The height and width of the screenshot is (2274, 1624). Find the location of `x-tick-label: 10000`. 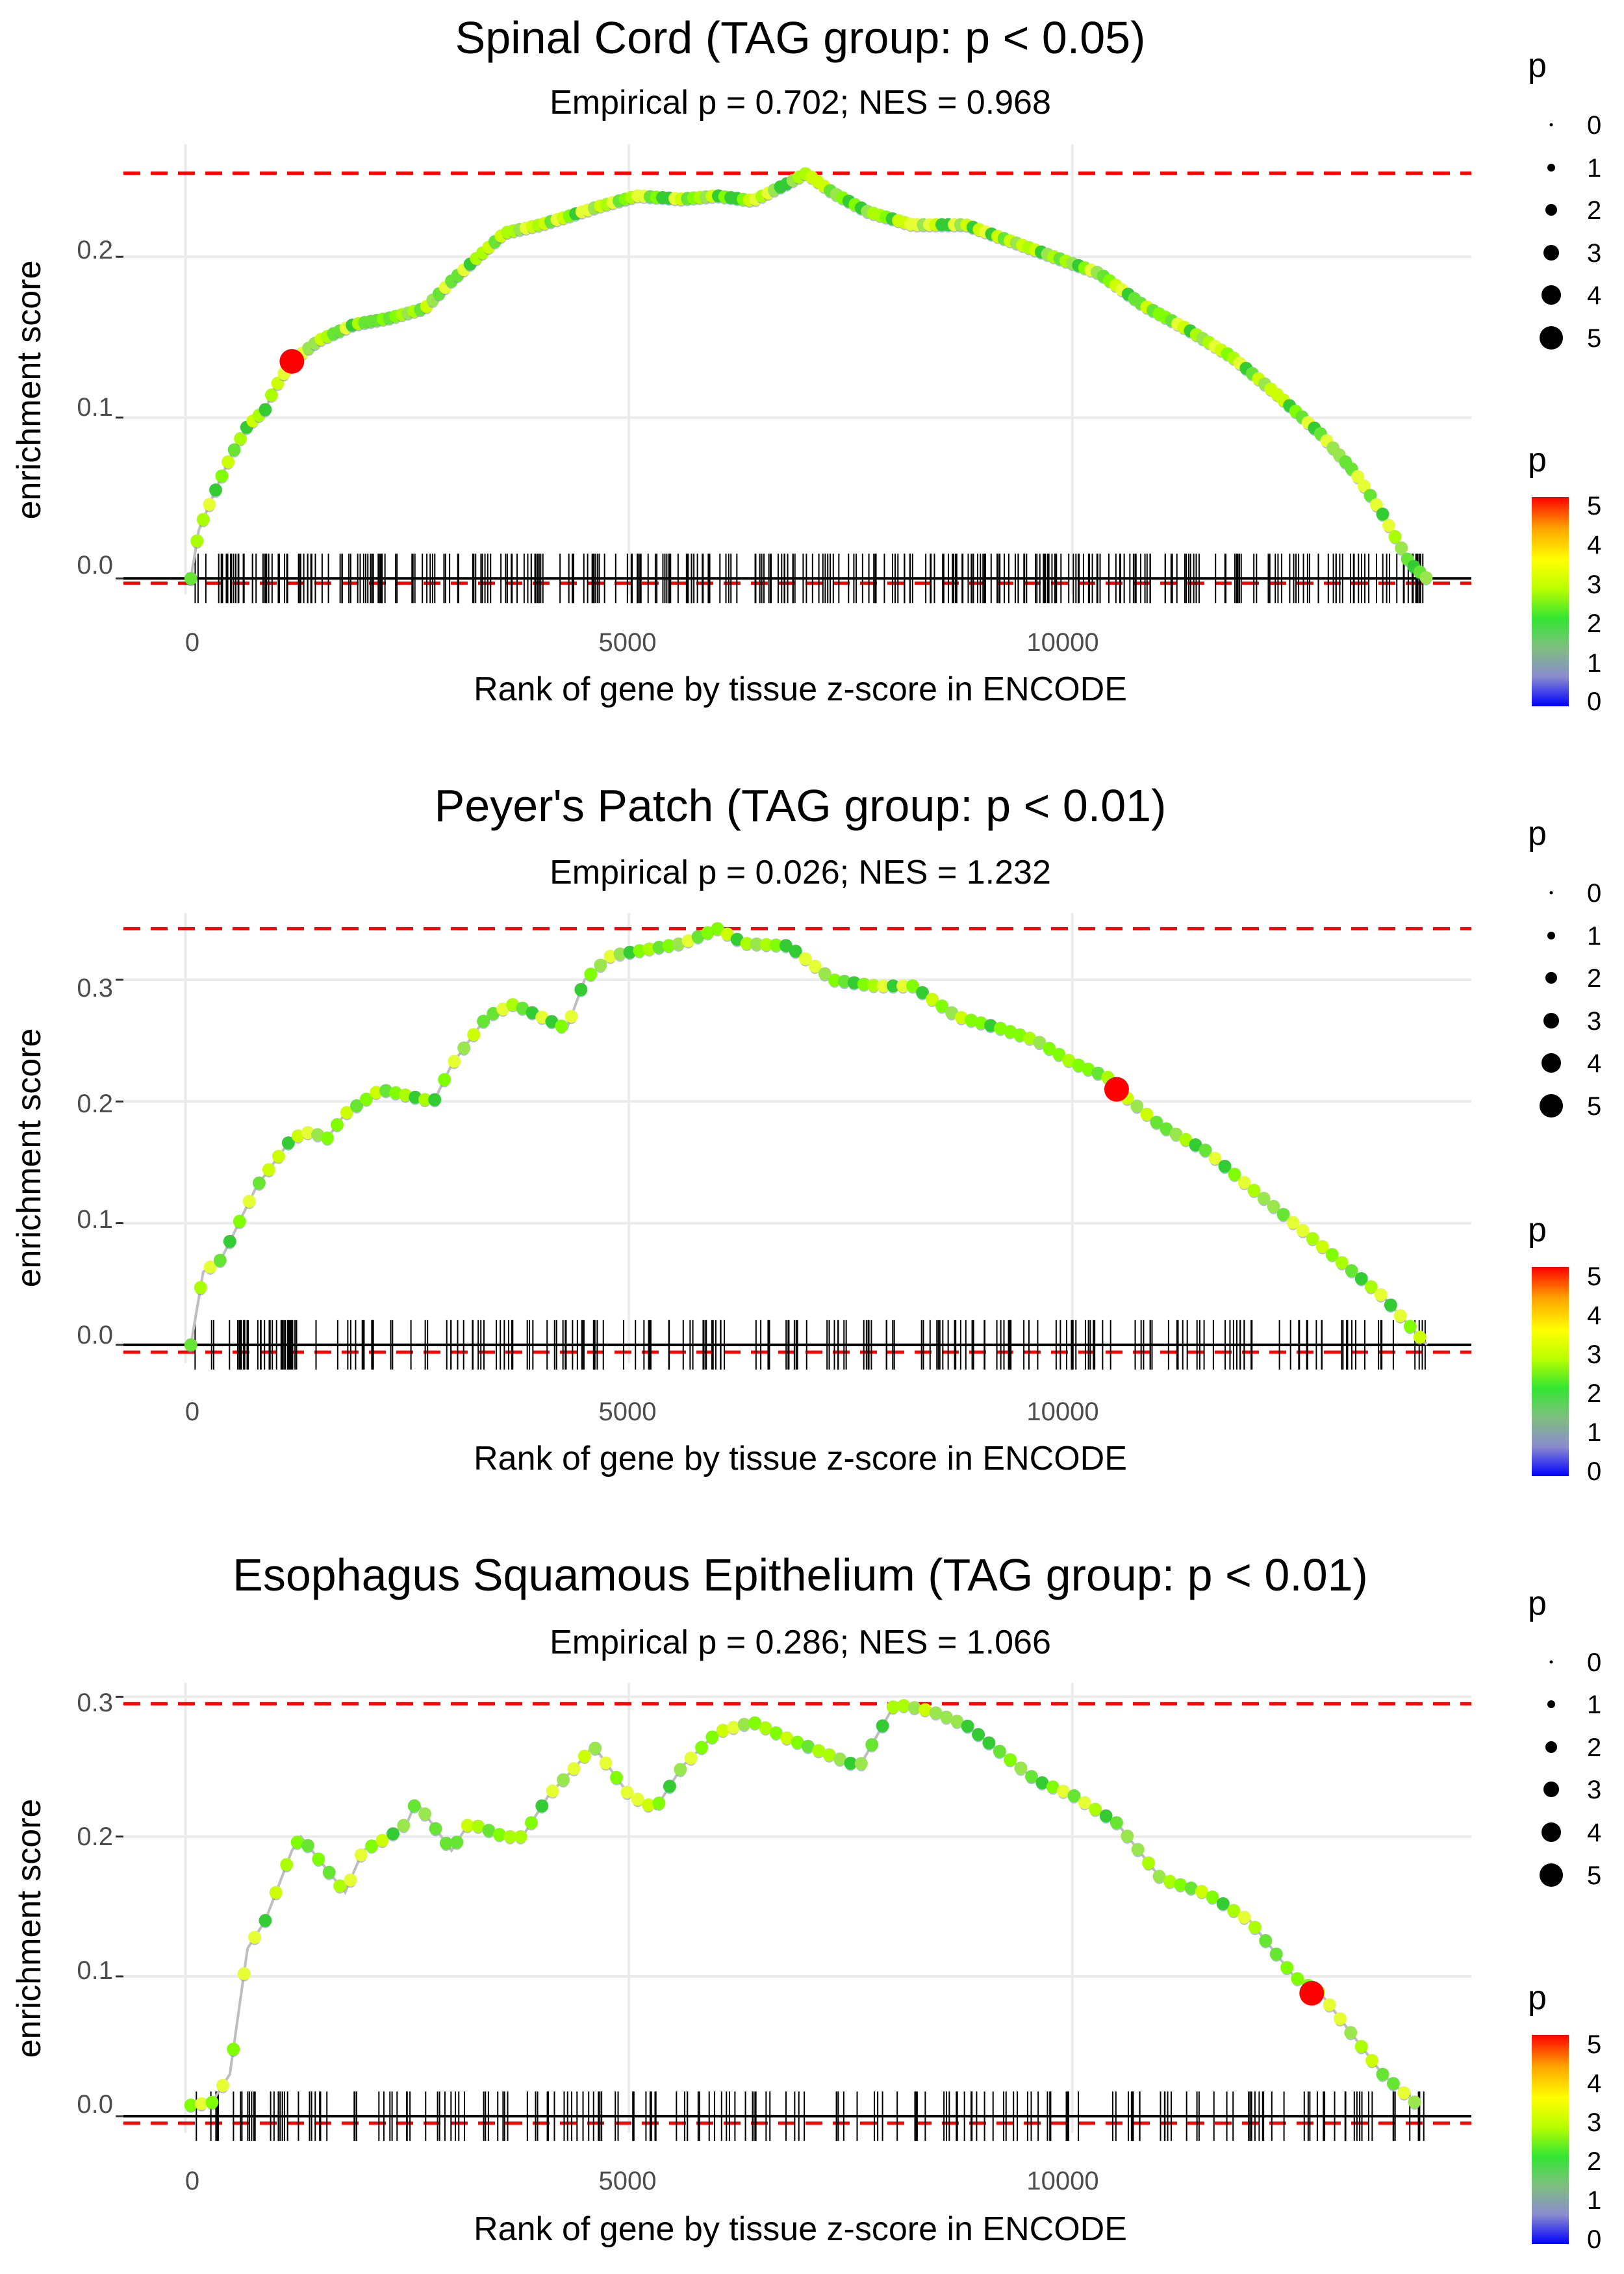

x-tick-label: 10000 is located at coordinates (1062, 1412).